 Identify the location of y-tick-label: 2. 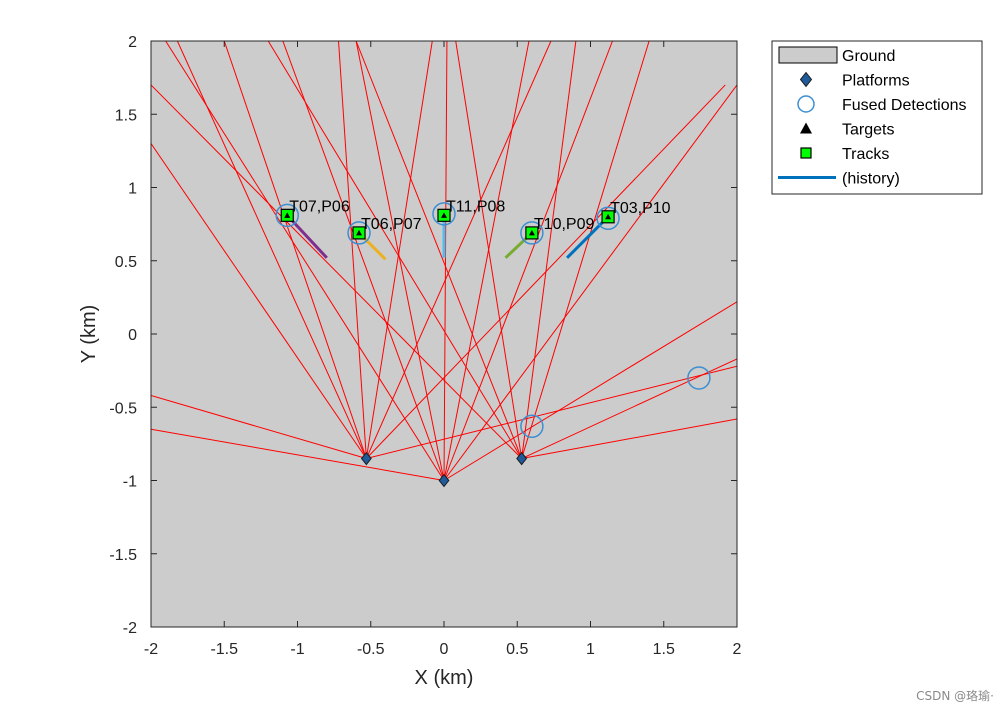
(132, 42).